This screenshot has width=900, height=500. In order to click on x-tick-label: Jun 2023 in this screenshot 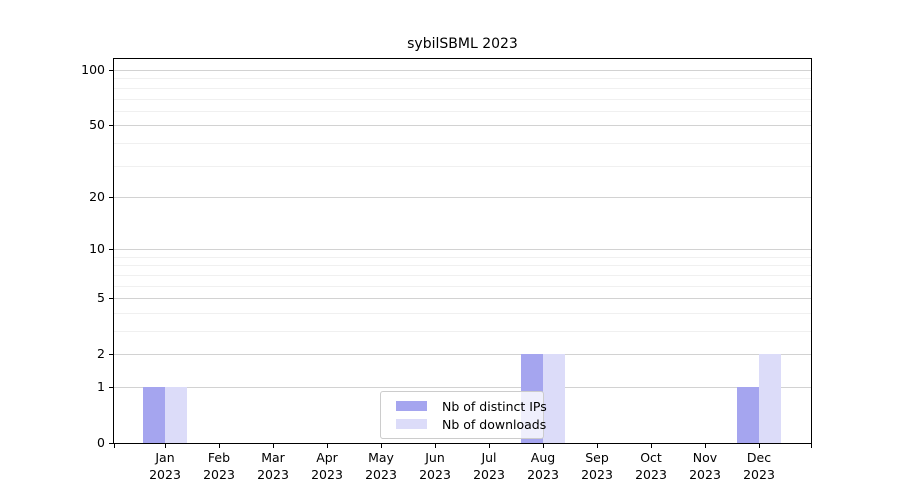, I will do `click(435, 466)`.